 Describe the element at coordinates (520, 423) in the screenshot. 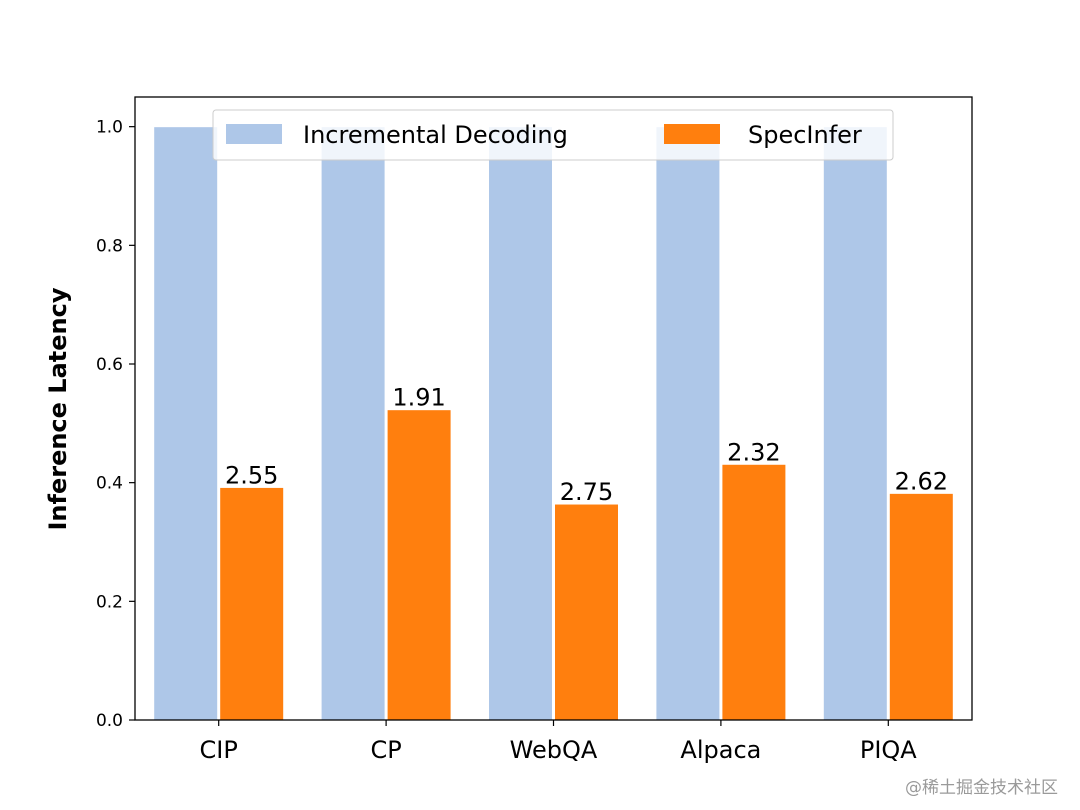

I see `bar-incremental-decoding-webqa` at that location.